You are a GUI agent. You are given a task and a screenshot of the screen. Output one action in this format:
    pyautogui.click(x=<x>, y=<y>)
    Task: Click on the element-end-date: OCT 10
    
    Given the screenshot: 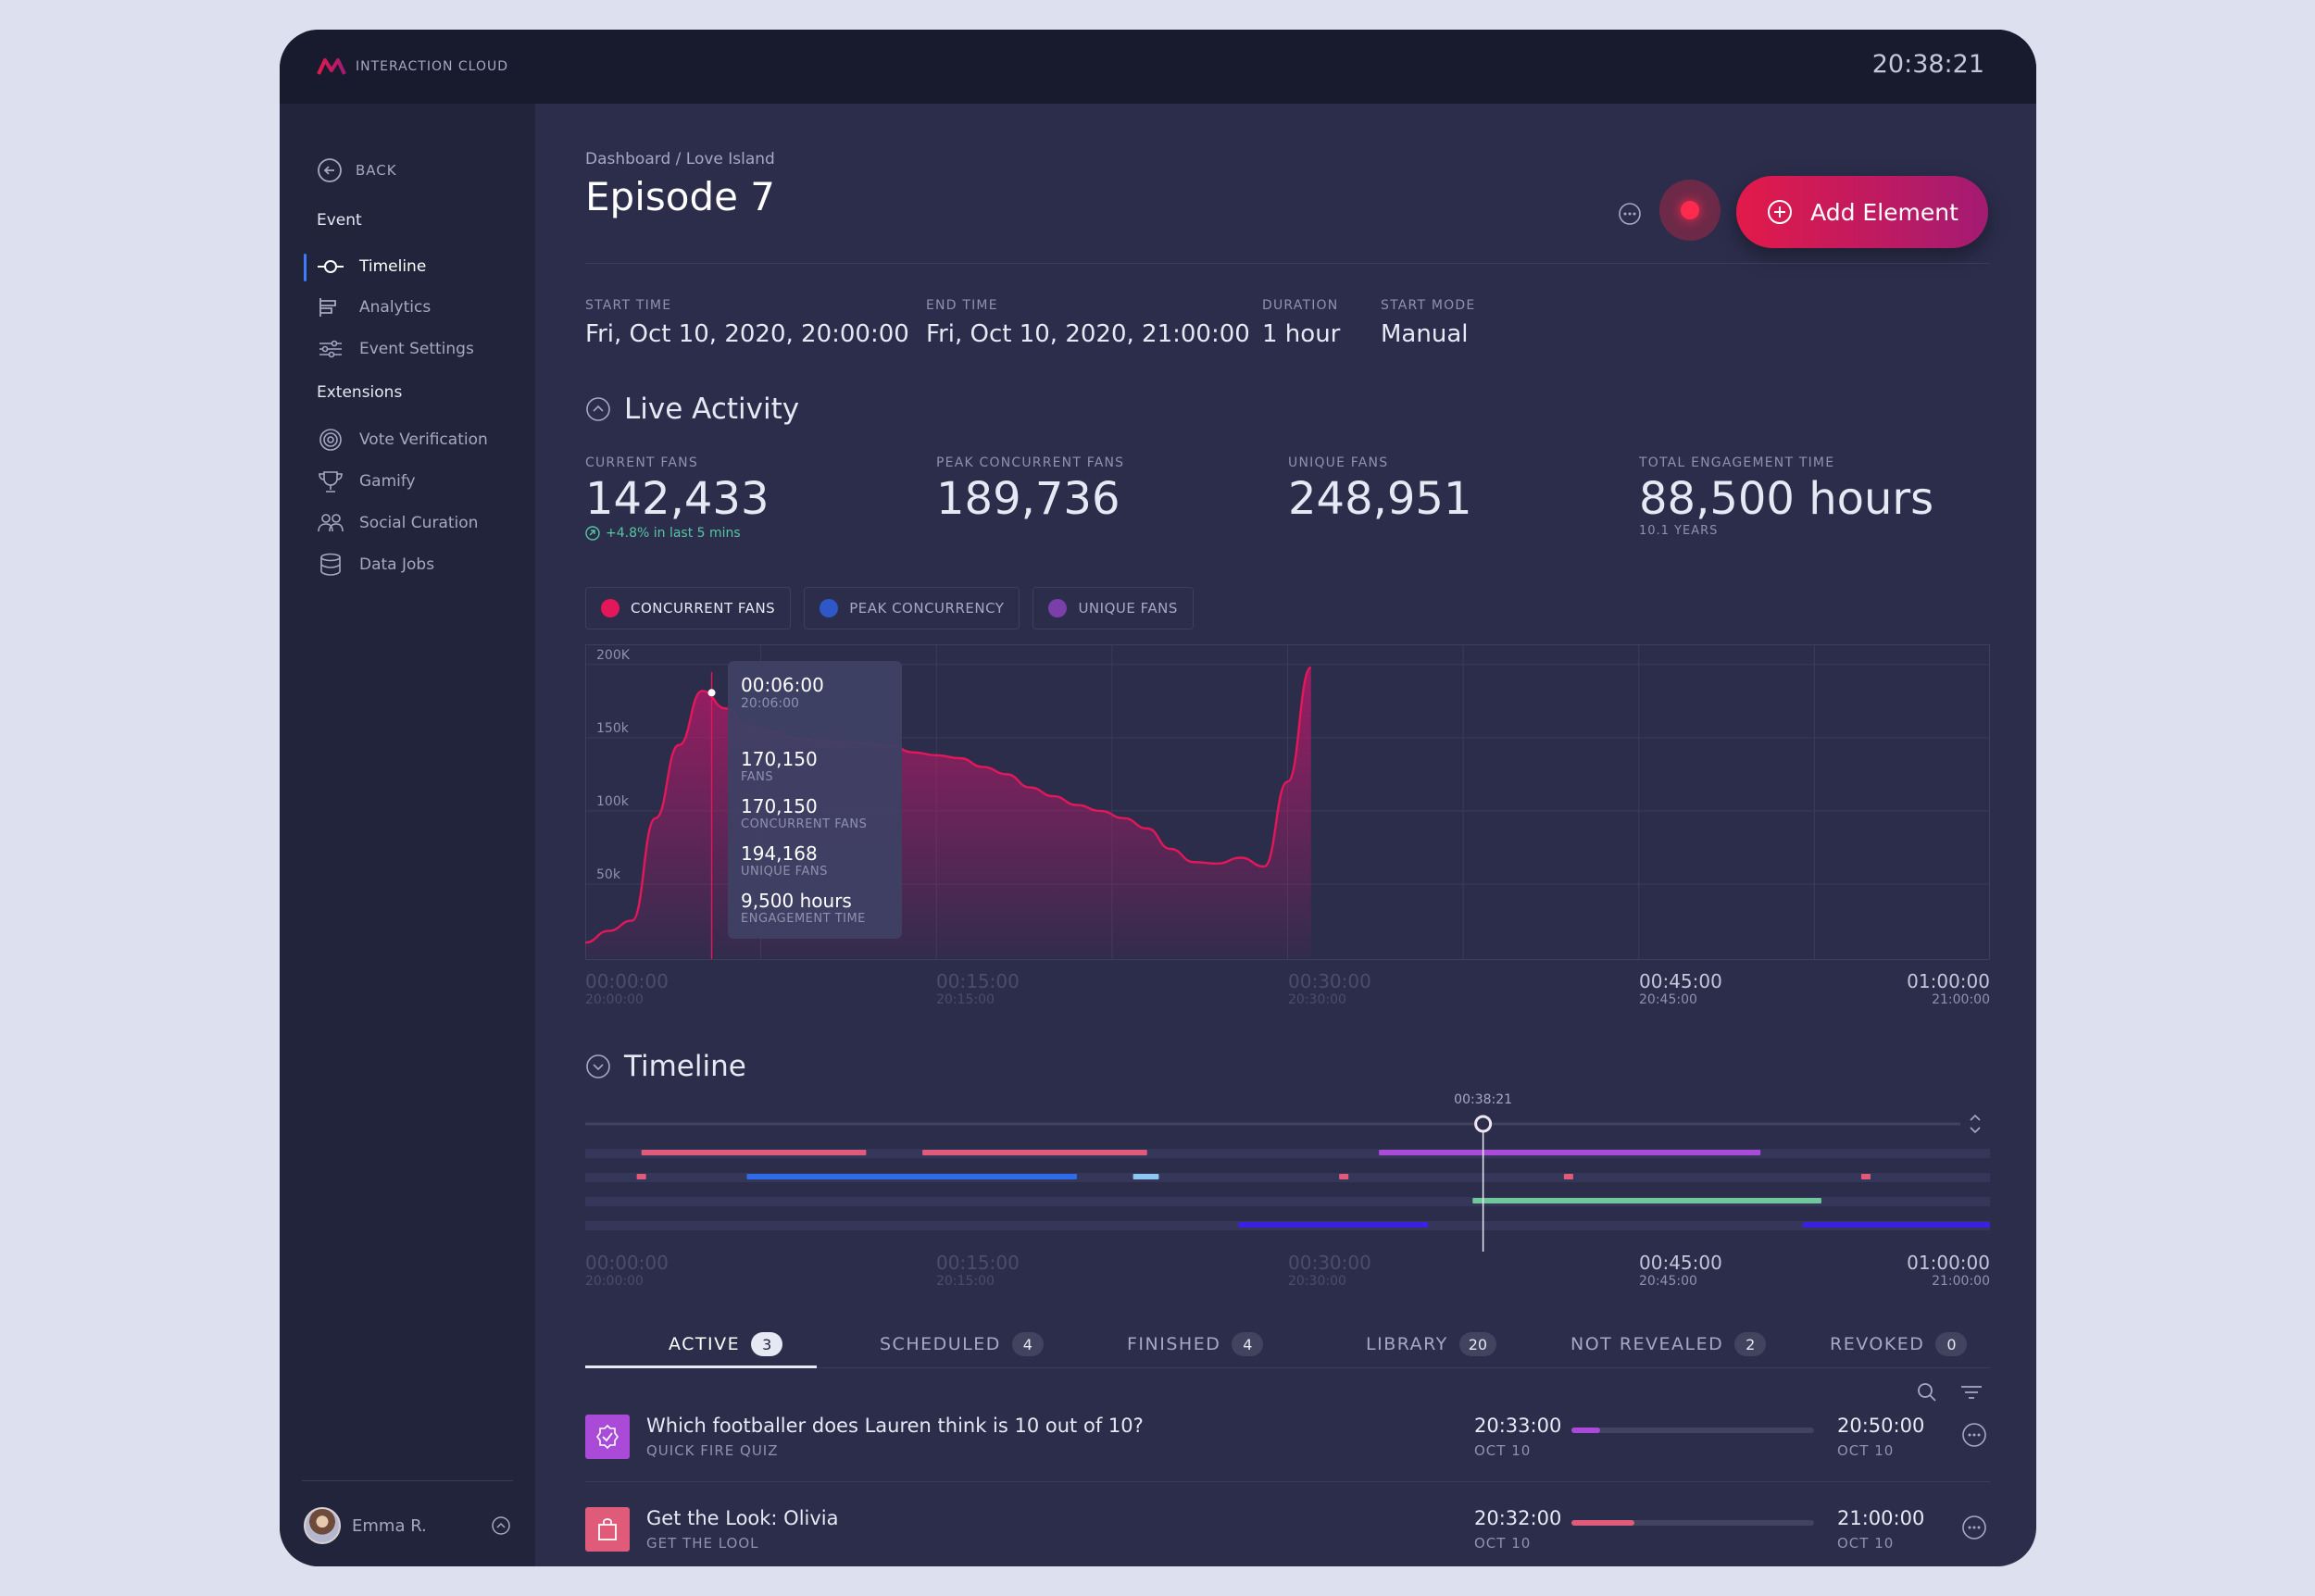 What is the action you would take?
    pyautogui.click(x=1866, y=1450)
    